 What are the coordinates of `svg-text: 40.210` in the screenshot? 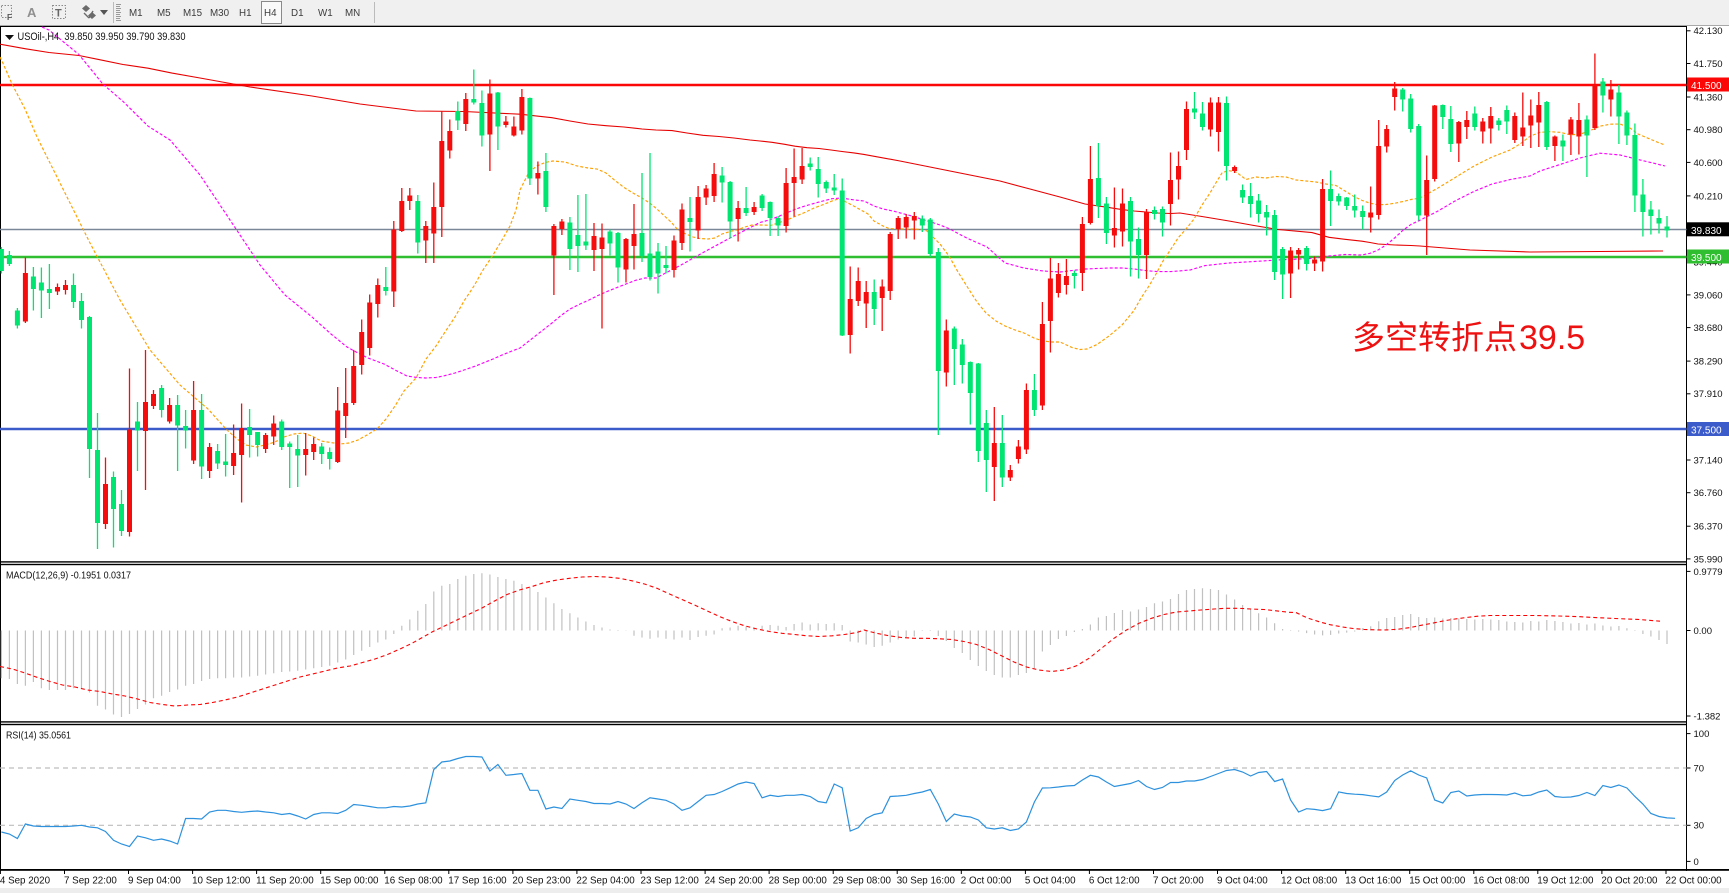 It's located at (1708, 196).